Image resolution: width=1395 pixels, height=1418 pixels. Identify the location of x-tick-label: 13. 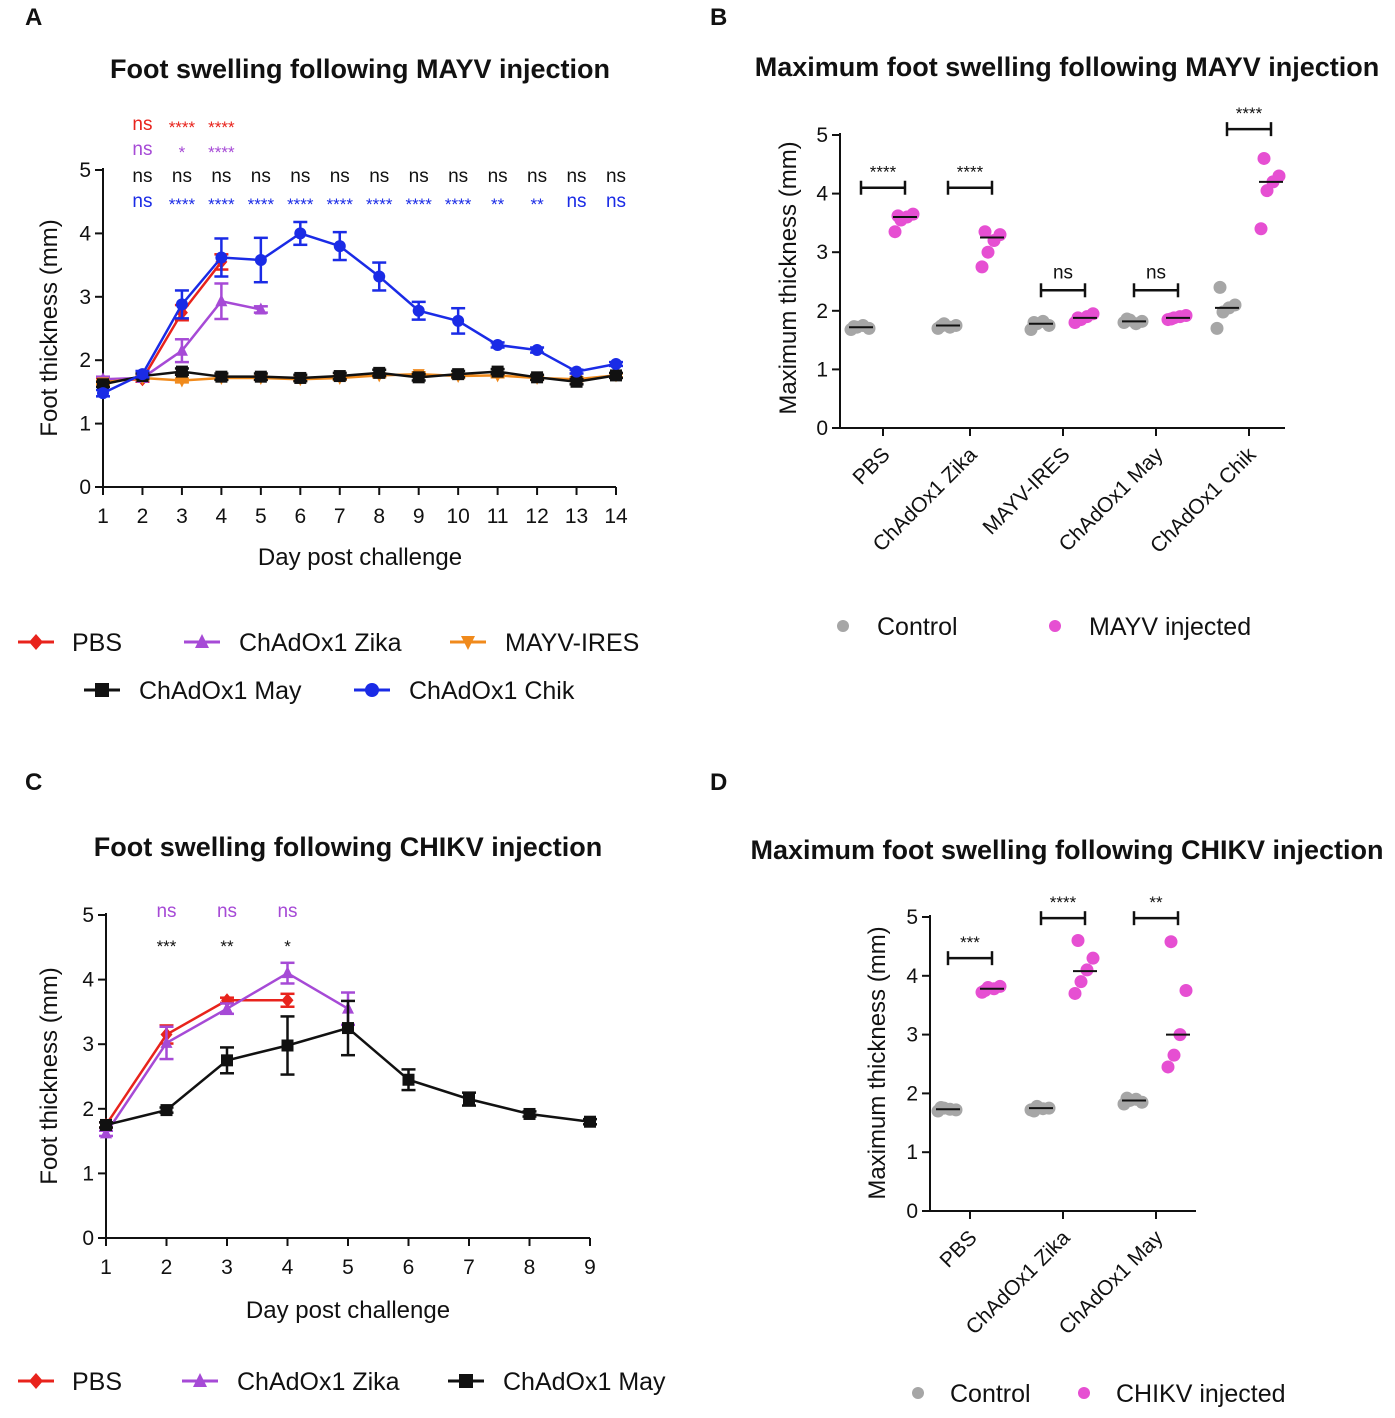
(576, 516).